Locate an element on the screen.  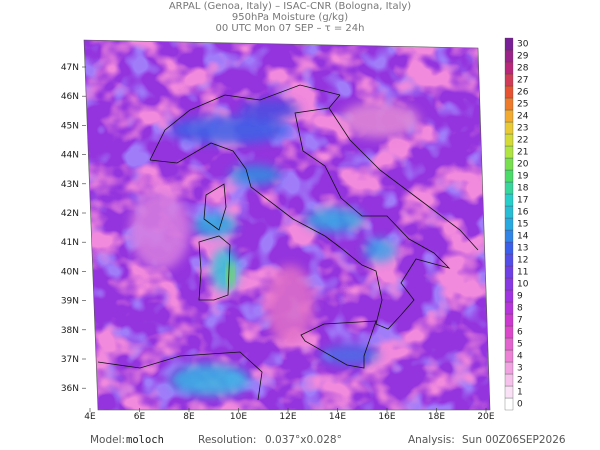
colorbar-label: 29 is located at coordinates (523, 57).